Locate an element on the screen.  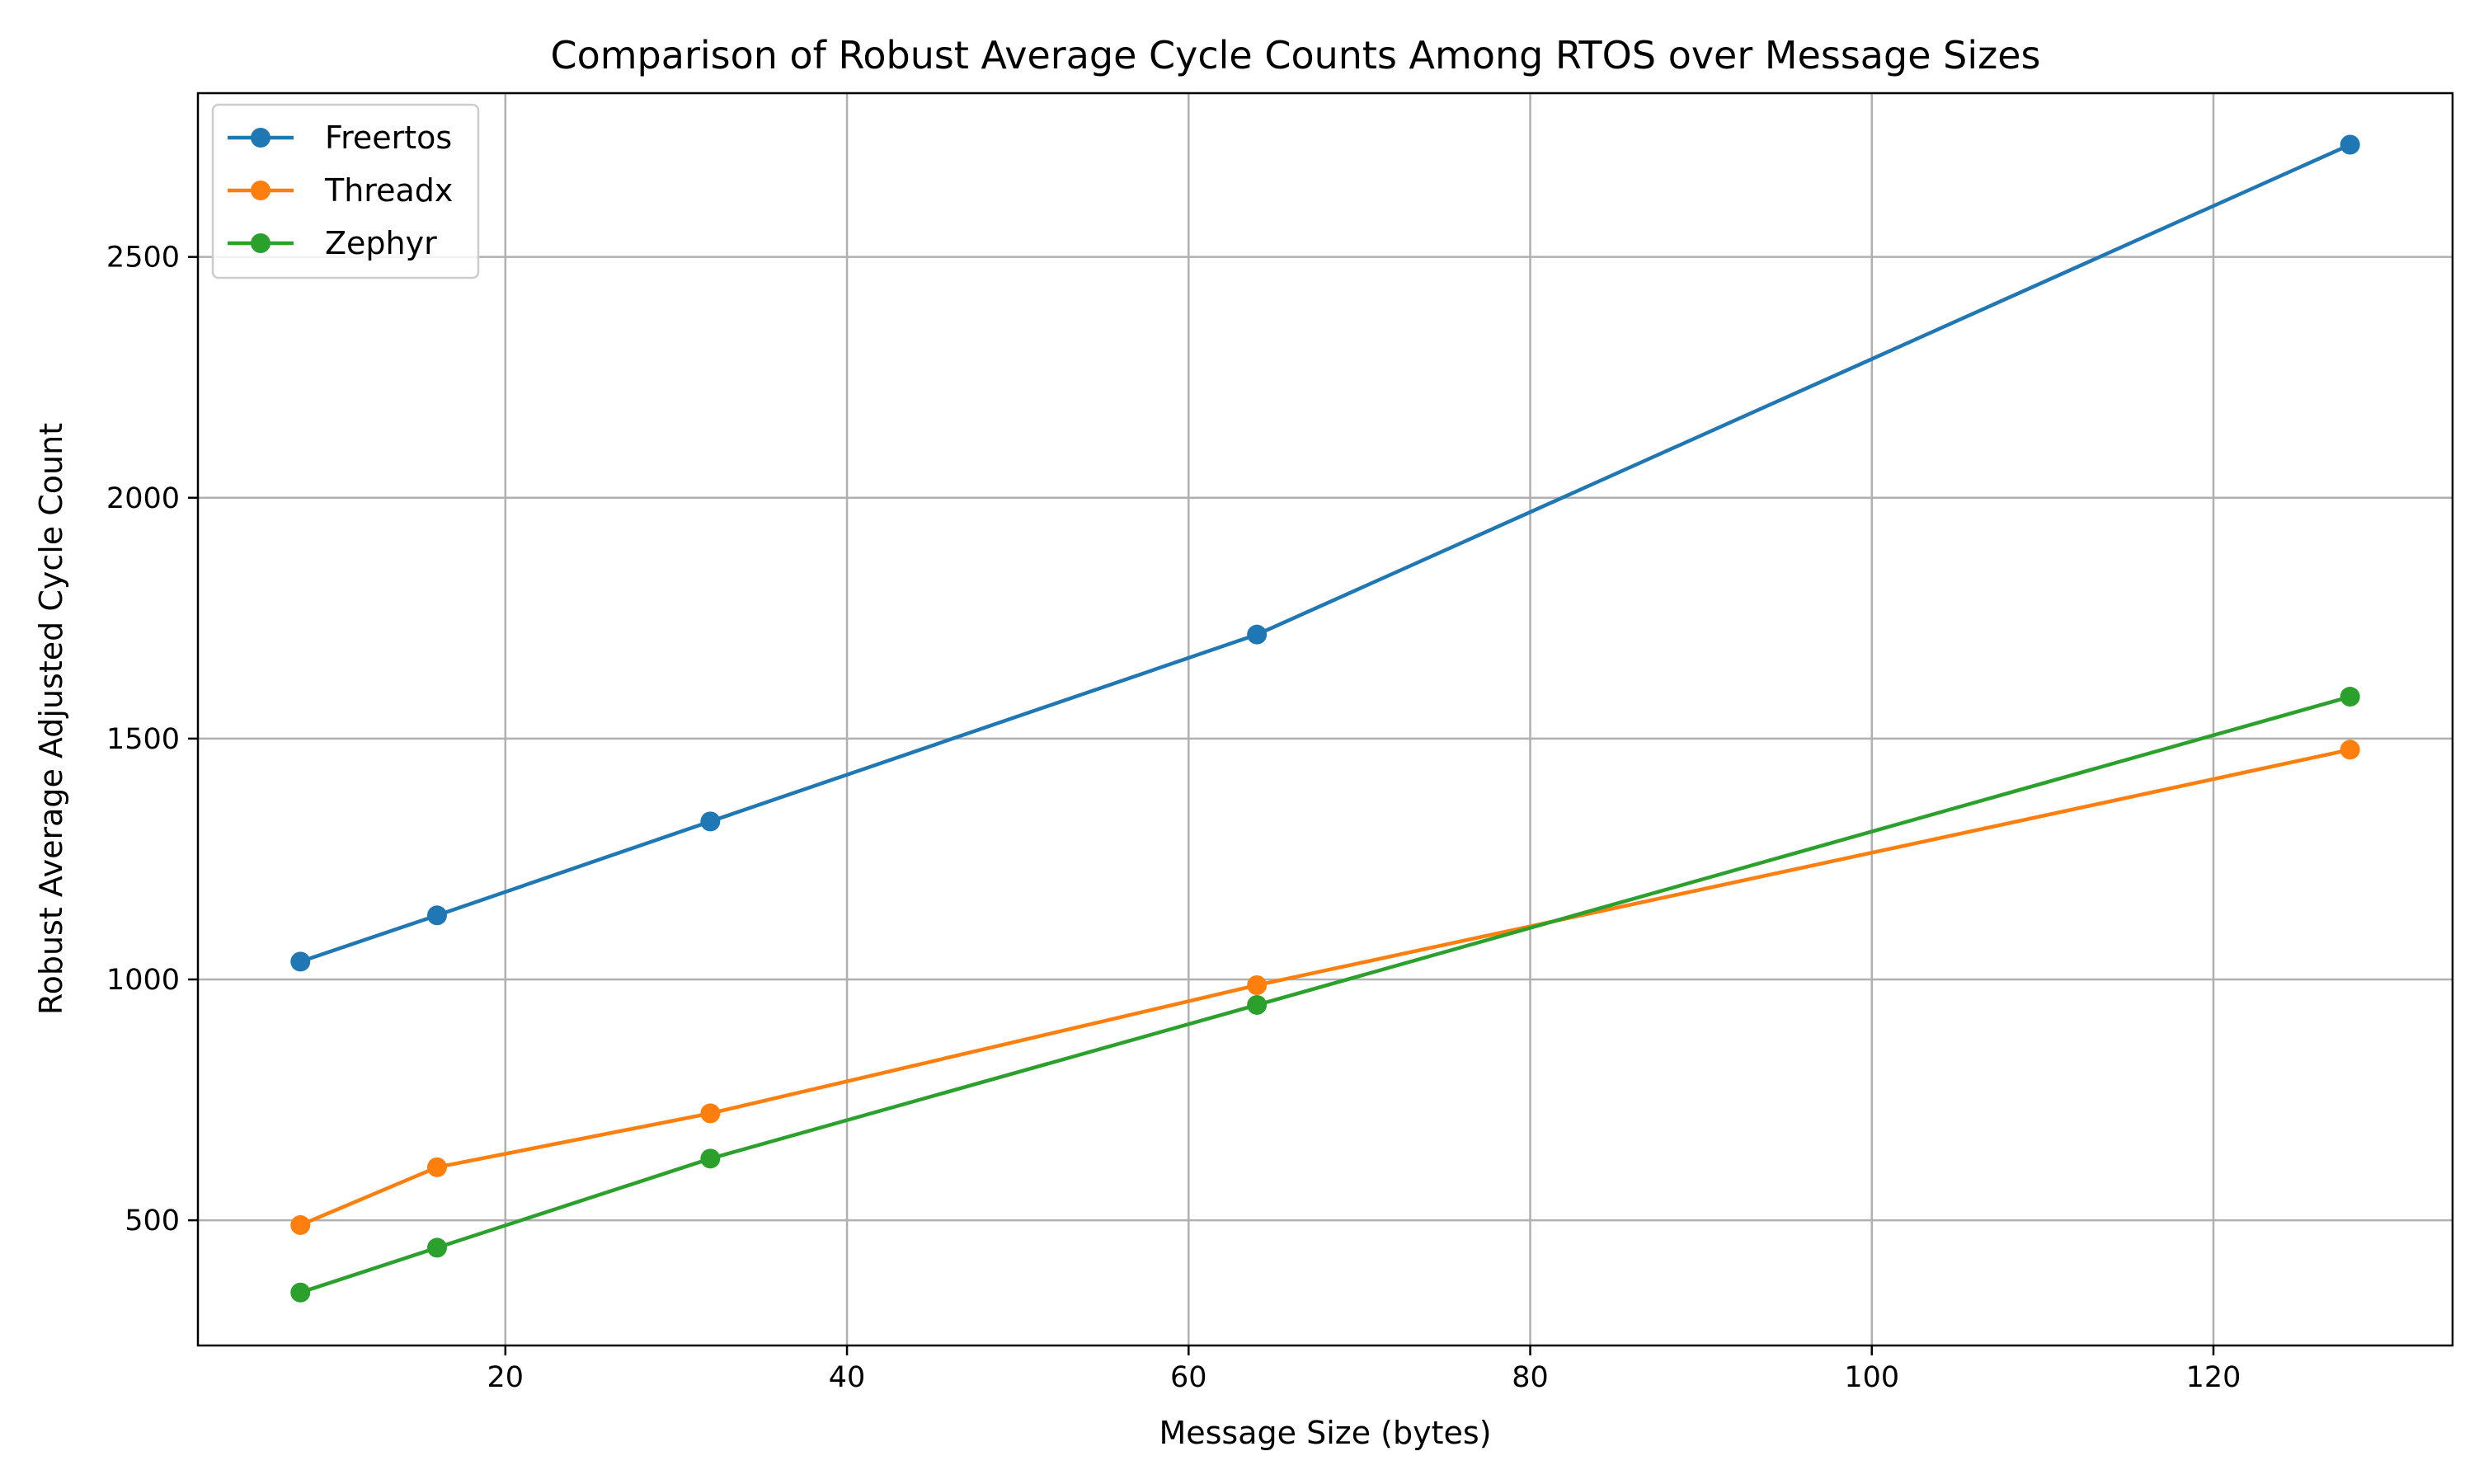
x-tick-label: 40 is located at coordinates (847, 1377).